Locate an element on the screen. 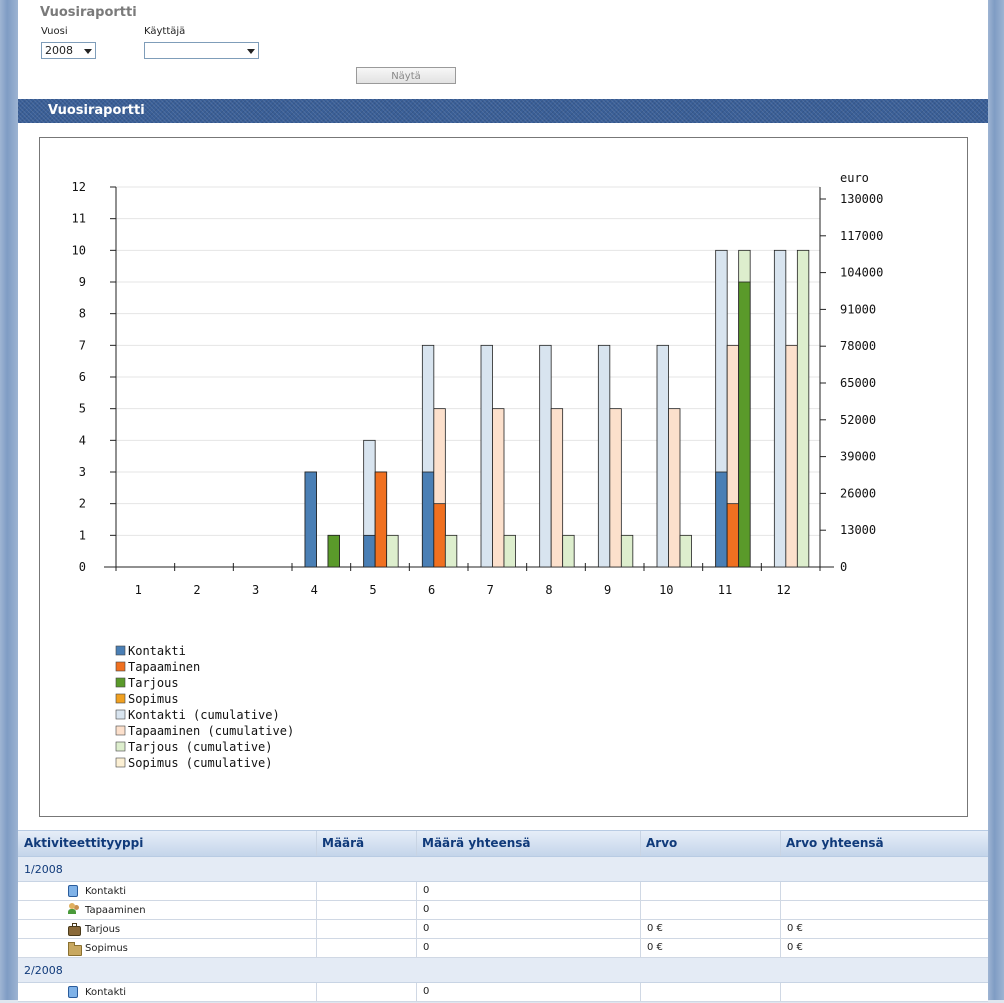 This screenshot has height=1003, width=1004. y2-tick-label: 78000 is located at coordinates (858, 346).